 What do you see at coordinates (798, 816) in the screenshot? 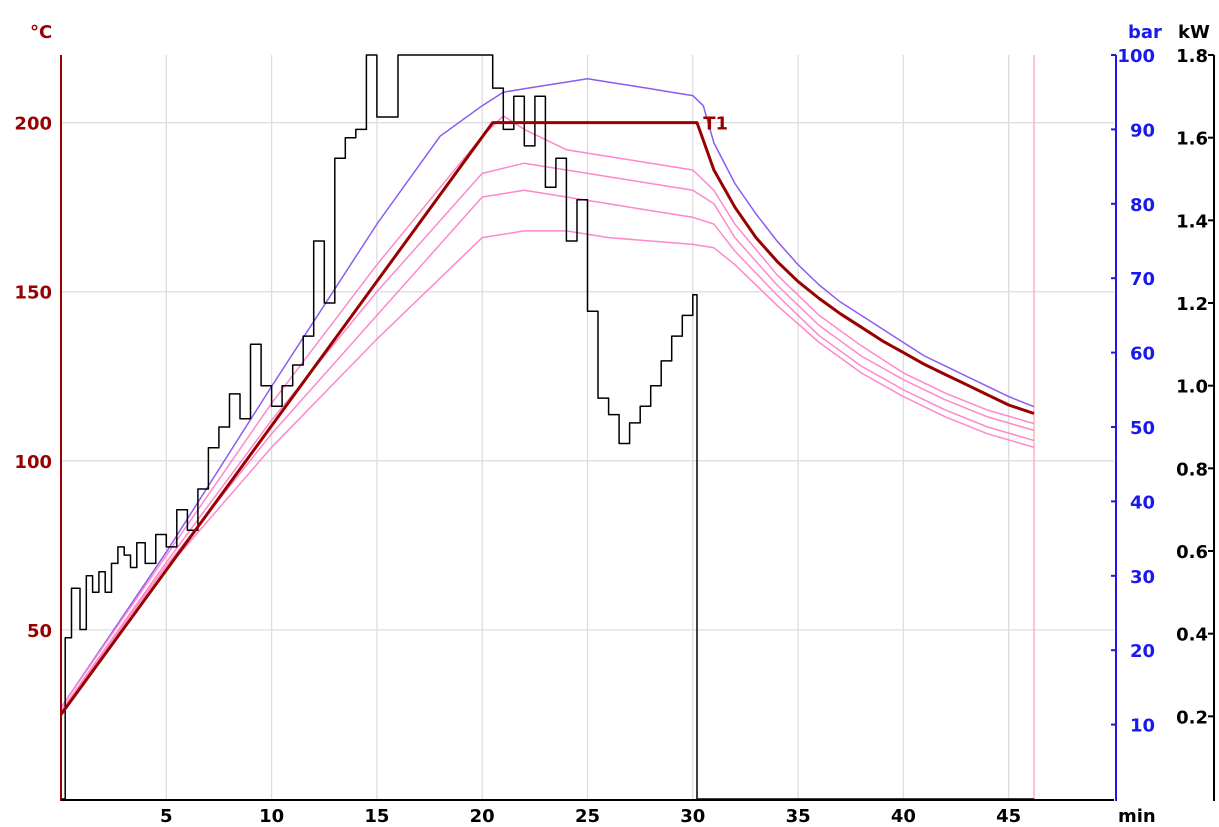
I see `x-tick-label: 35` at bounding box center [798, 816].